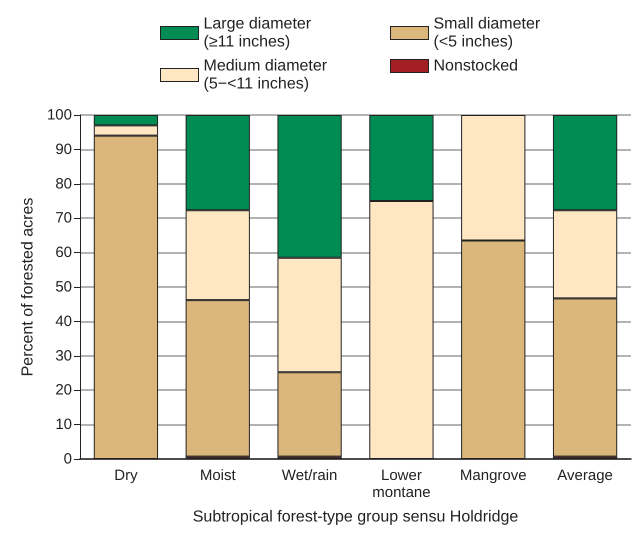  I want to click on x-tick-label: Mangrove, so click(493, 475).